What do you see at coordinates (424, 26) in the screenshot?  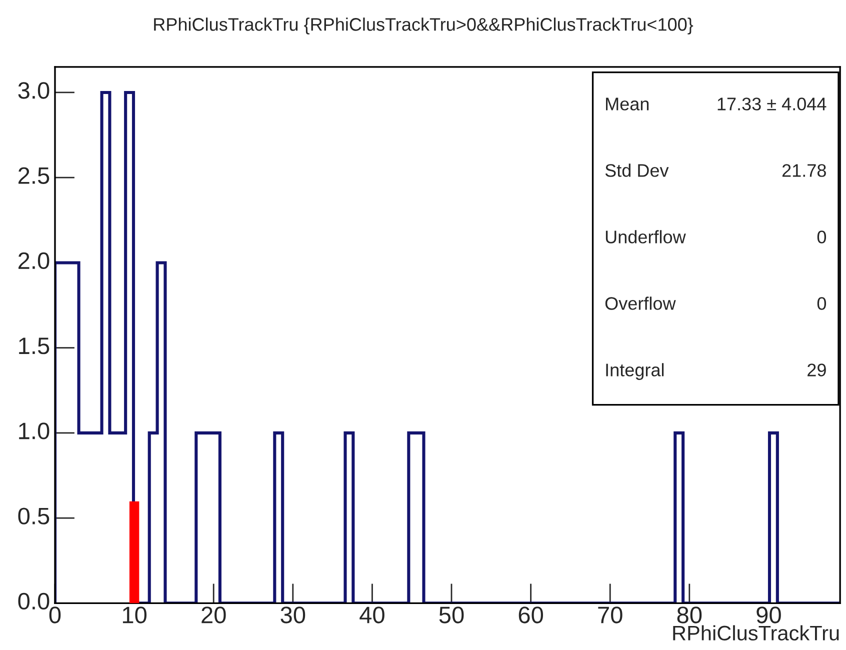 I see `chart-title: RPhiClusTrackTru {RPhiClusTrackTru>0&&RPhiClusTrackTru<100}` at bounding box center [424, 26].